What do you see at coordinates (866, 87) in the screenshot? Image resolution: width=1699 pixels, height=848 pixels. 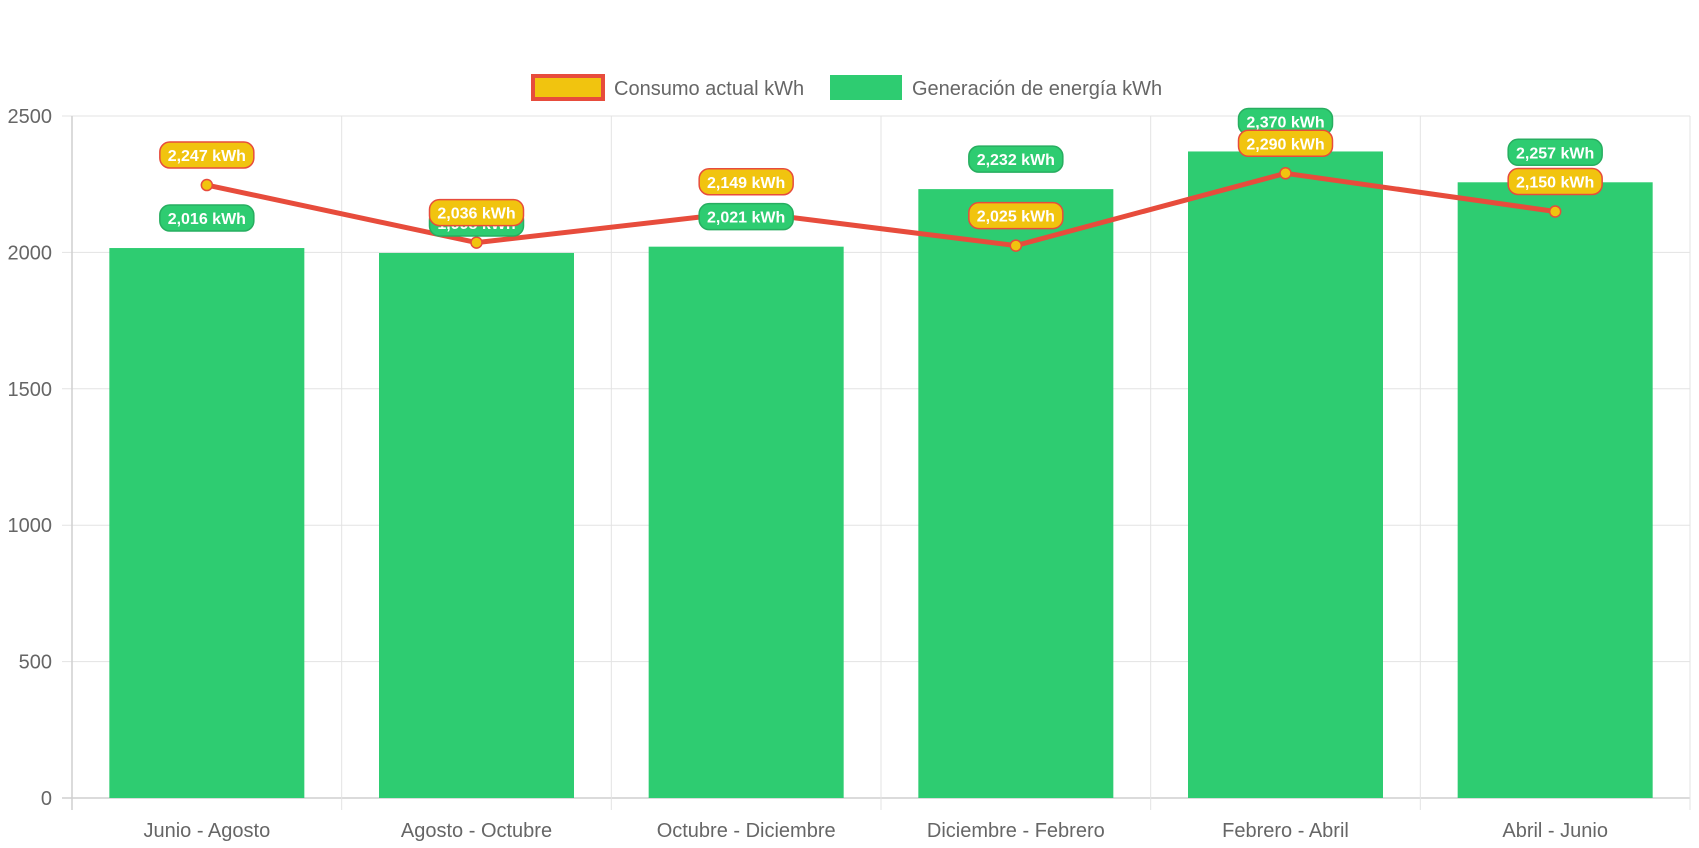 I see `legend-swatch-generacion` at bounding box center [866, 87].